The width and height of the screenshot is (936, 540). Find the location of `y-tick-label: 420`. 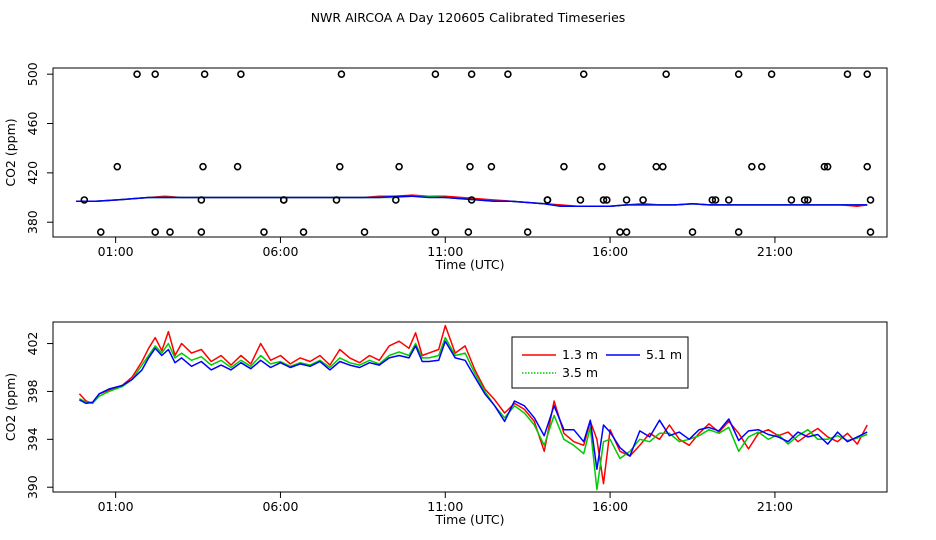

y-tick-label: 420 is located at coordinates (32, 173).